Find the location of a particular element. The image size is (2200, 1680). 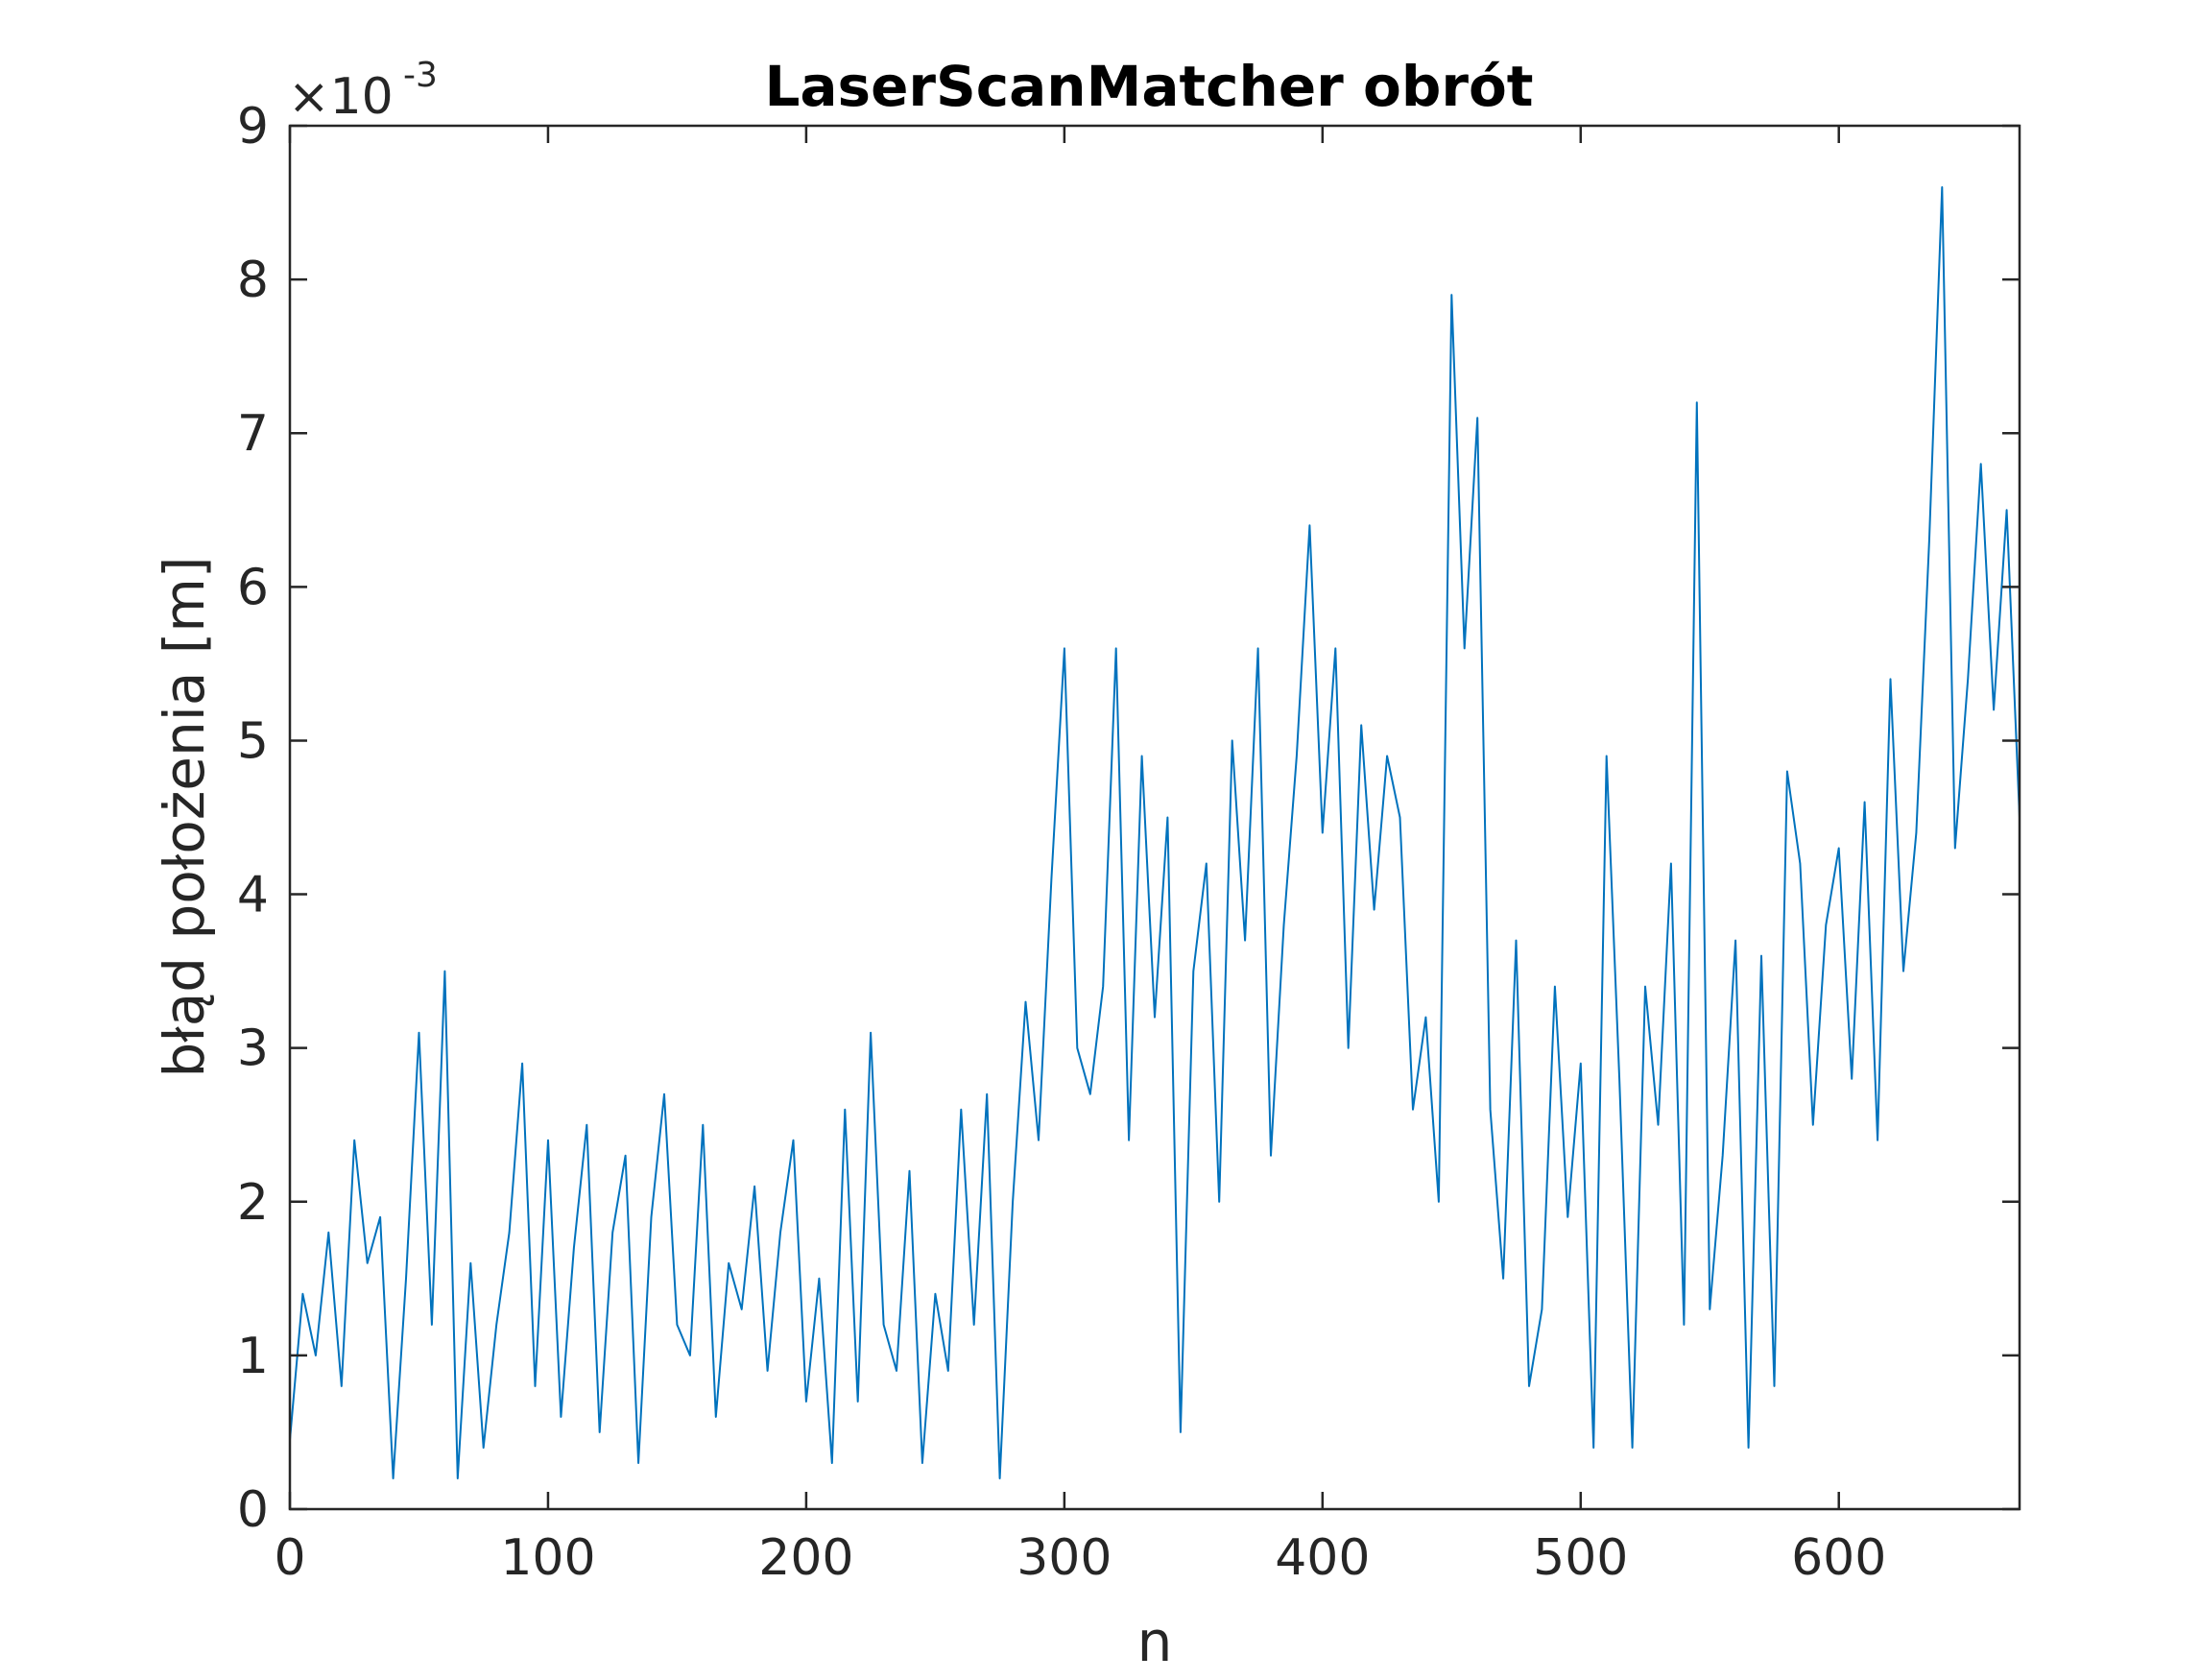

y-tick-label: 5 is located at coordinates (253, 741).